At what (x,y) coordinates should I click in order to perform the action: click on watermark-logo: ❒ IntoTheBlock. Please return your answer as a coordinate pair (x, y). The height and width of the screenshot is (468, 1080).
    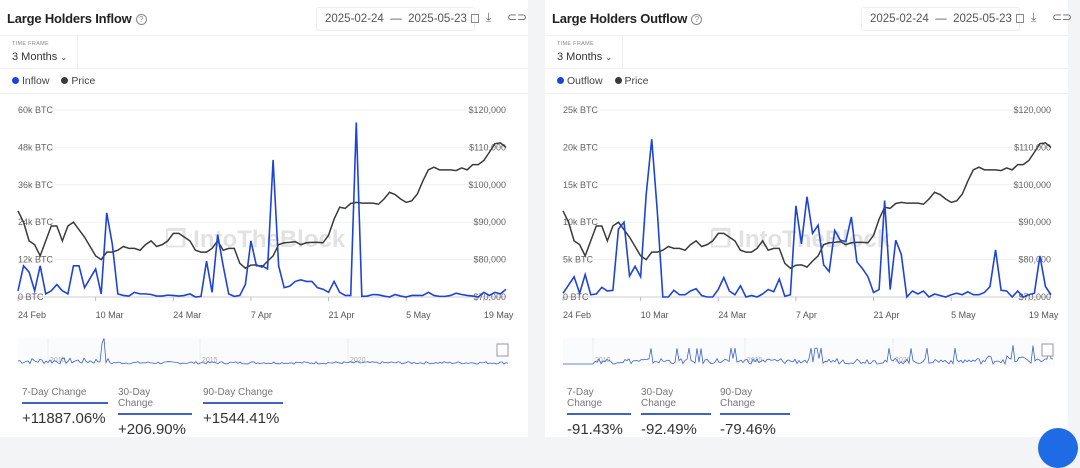
    Looking at the image, I should click on (255, 239).